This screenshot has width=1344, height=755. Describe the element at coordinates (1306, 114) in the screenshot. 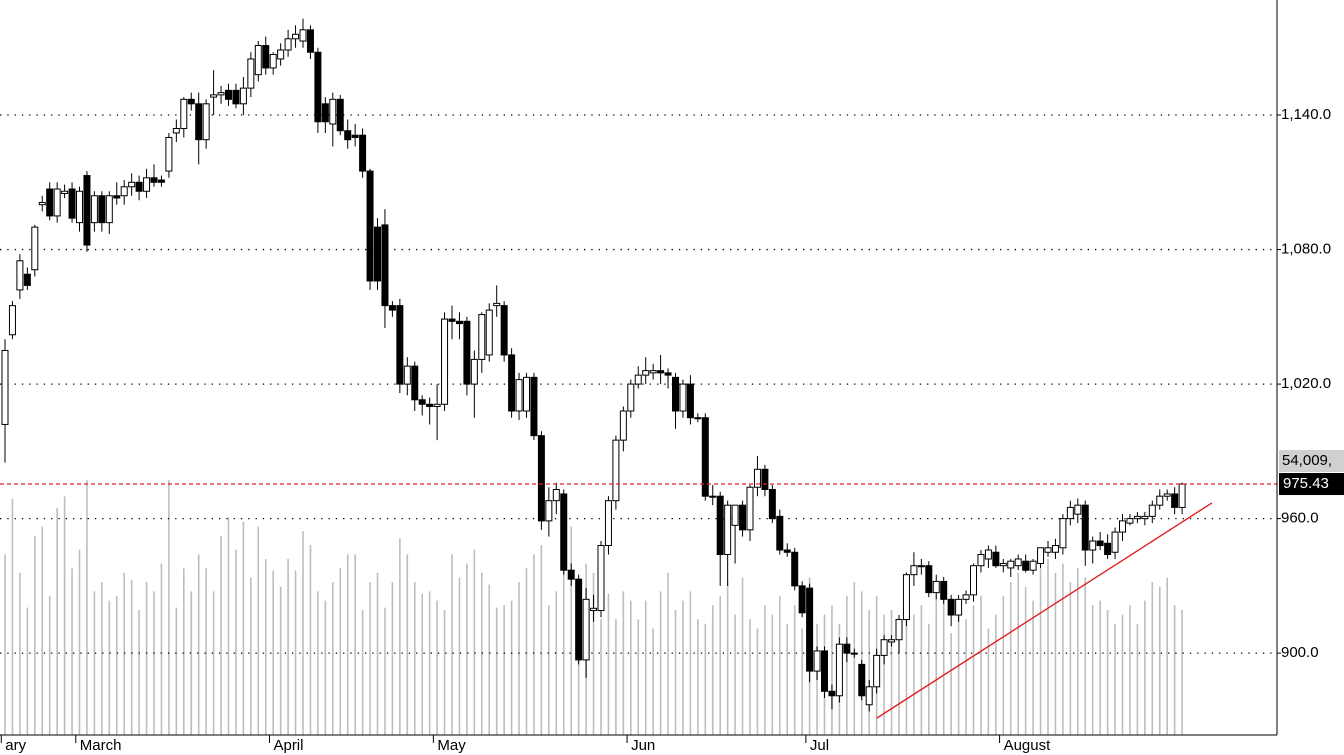

I see `y-tick-label: 1,140.0` at that location.